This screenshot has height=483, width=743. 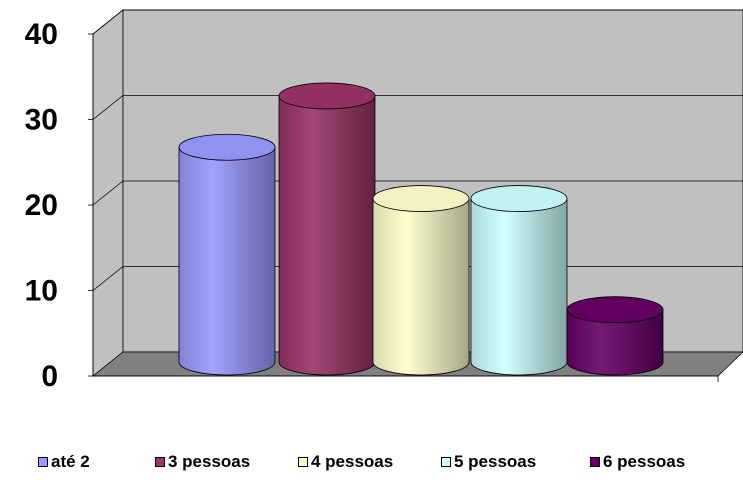 What do you see at coordinates (327, 96) in the screenshot?
I see `bar-top-3-pessoas` at bounding box center [327, 96].